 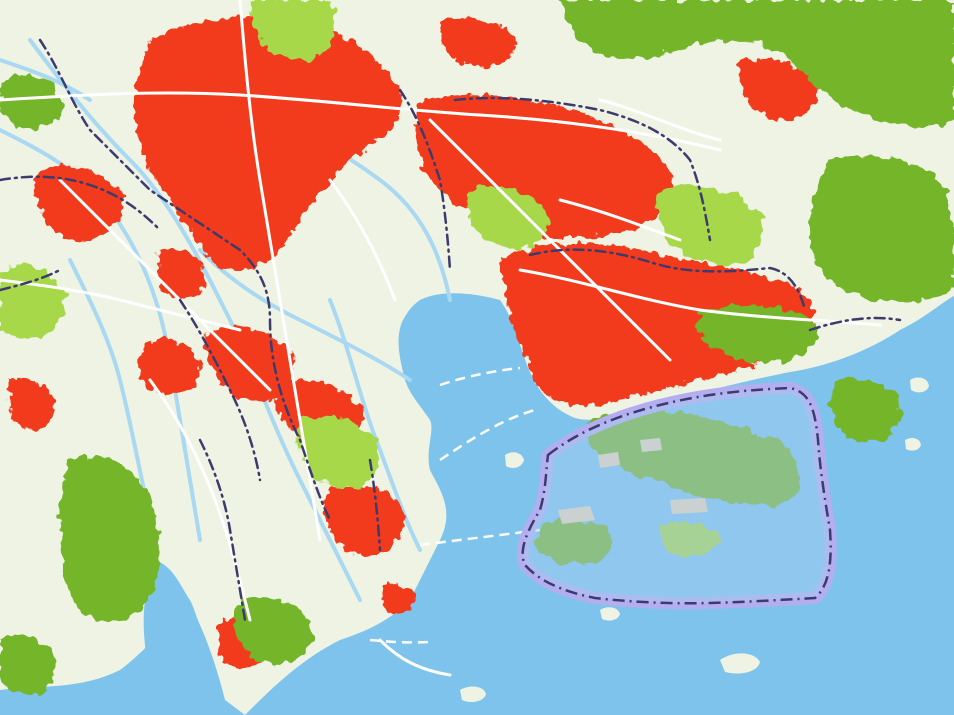 I want to click on hills-lantau, so click(x=574, y=542).